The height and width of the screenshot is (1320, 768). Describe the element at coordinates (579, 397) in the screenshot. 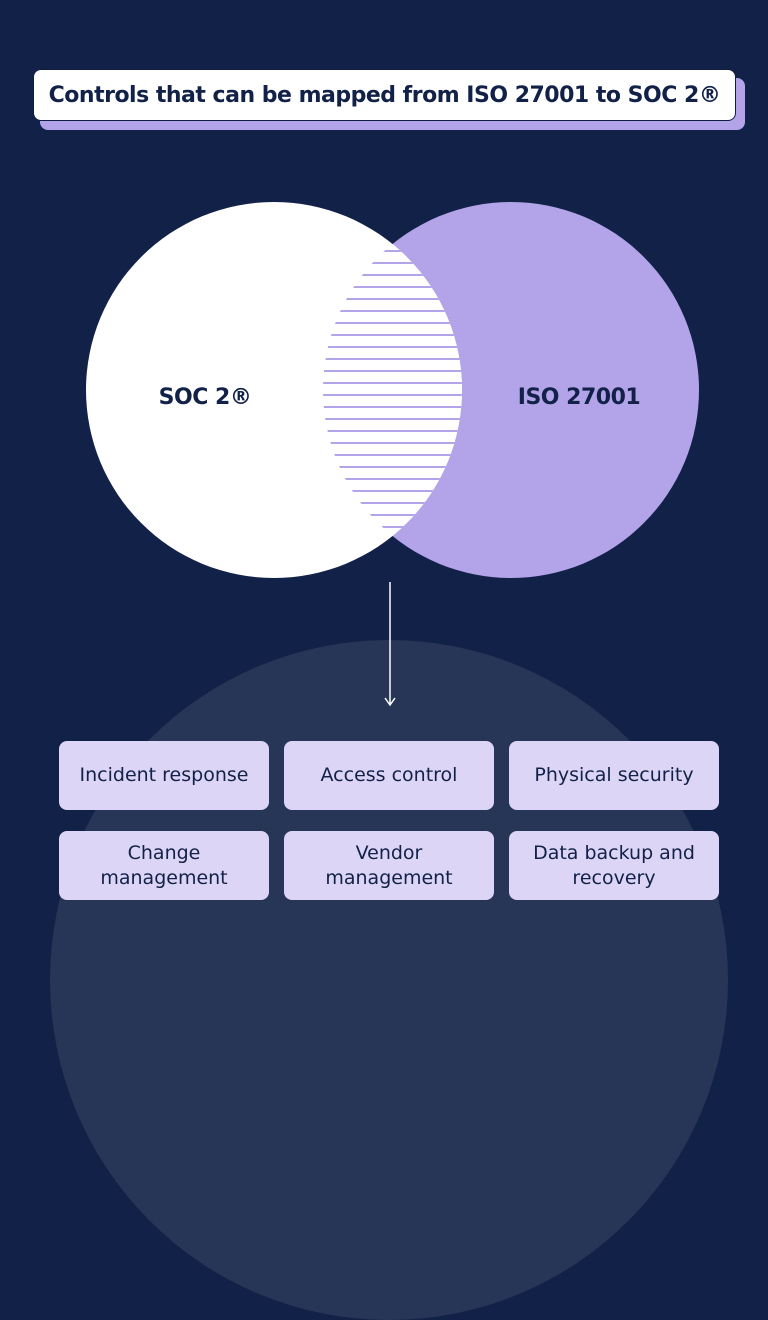

I see `venn-label-iso: ISO 27001` at that location.